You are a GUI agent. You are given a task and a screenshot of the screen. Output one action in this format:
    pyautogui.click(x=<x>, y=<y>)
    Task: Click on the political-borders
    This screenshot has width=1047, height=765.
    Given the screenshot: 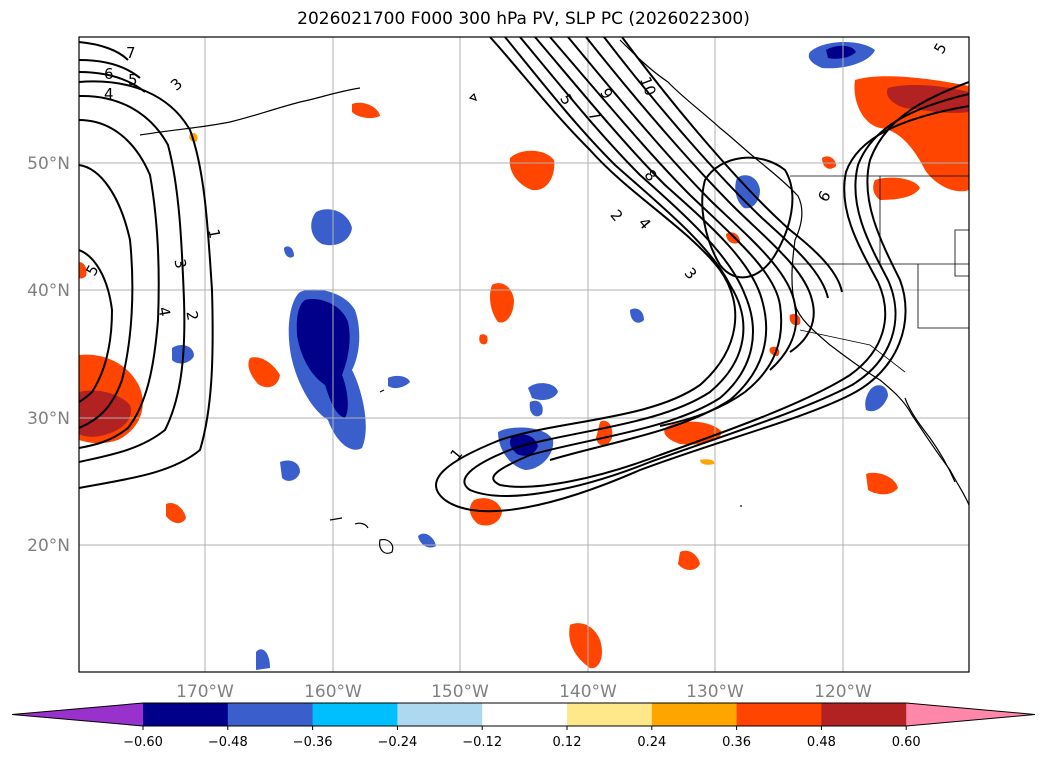 What is the action you would take?
    pyautogui.click(x=879, y=274)
    